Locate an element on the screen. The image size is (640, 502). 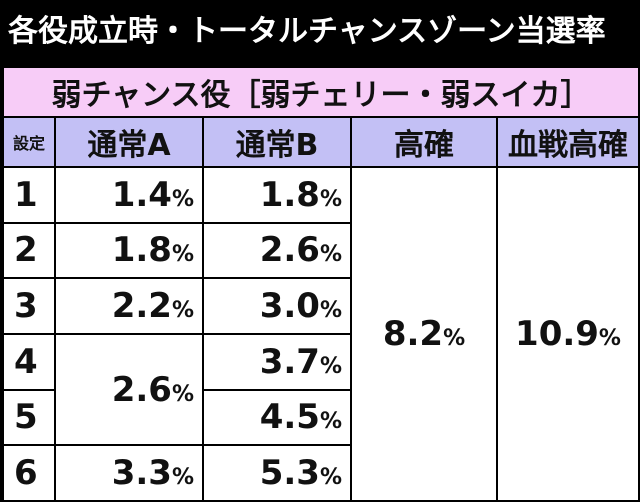
setting-cell: 3 is located at coordinates (29, 306).